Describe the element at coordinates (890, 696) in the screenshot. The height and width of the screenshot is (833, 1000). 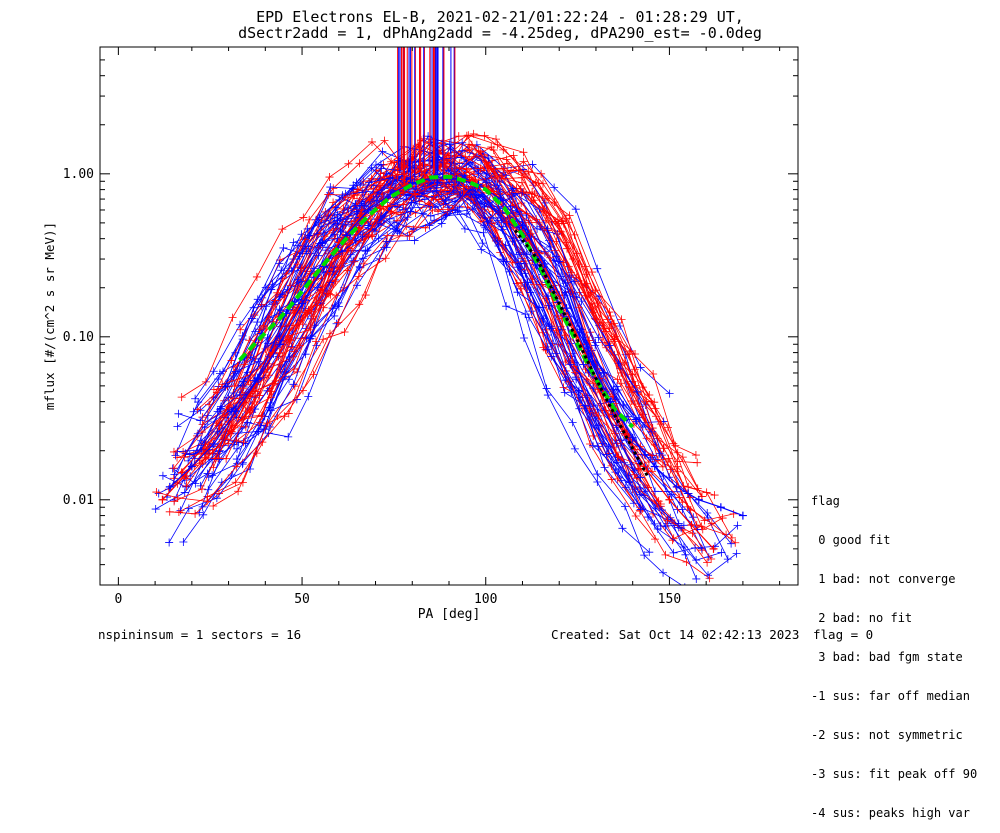
I see `legend-item: -1 sus: far off median` at that location.